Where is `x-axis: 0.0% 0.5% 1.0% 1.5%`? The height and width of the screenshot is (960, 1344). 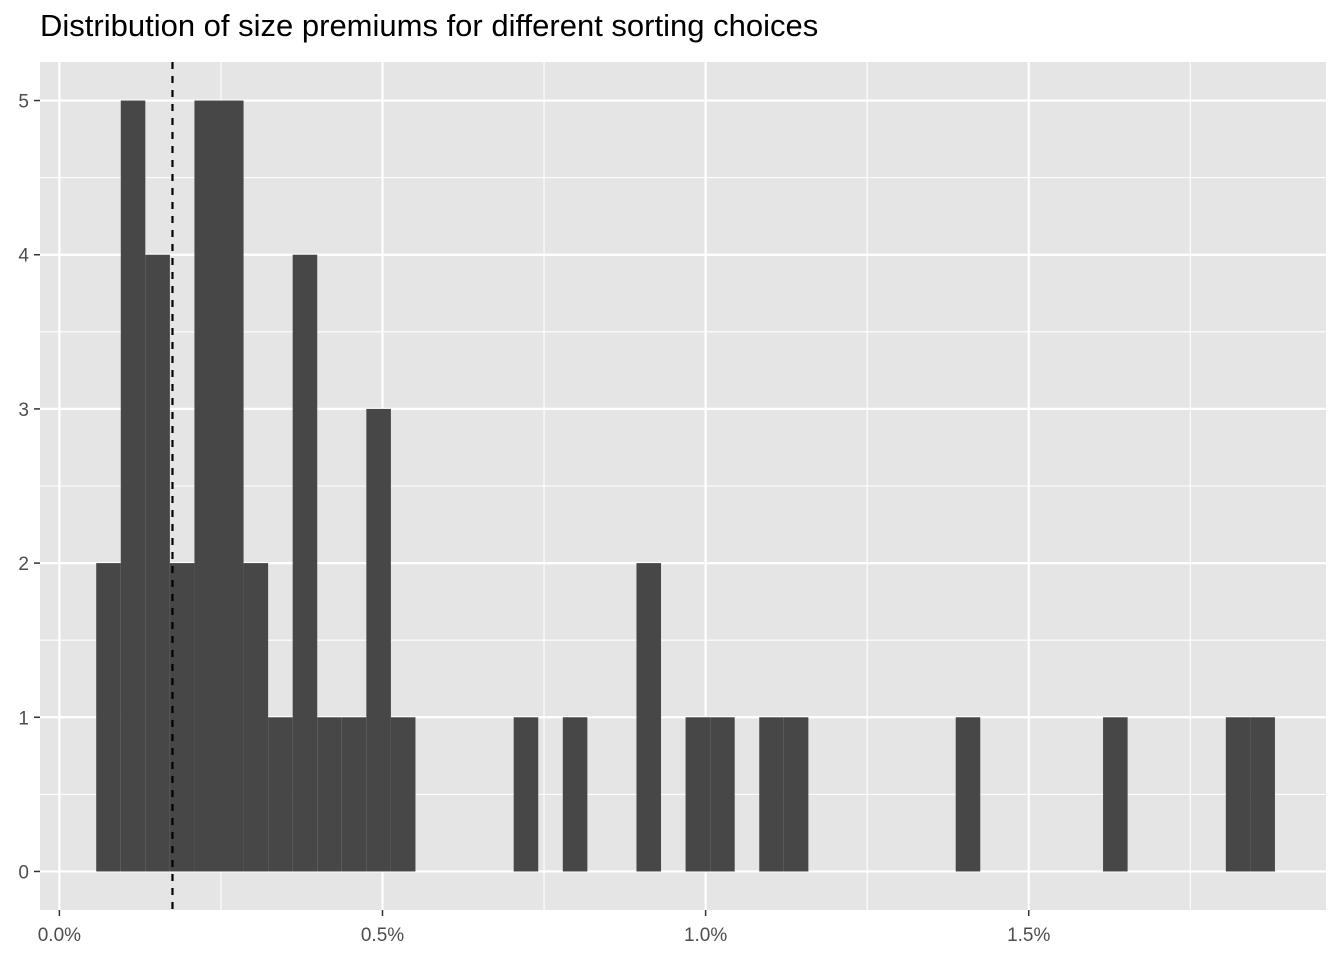
x-axis: 0.0% 0.5% 1.0% 1.5% is located at coordinates (544, 928).